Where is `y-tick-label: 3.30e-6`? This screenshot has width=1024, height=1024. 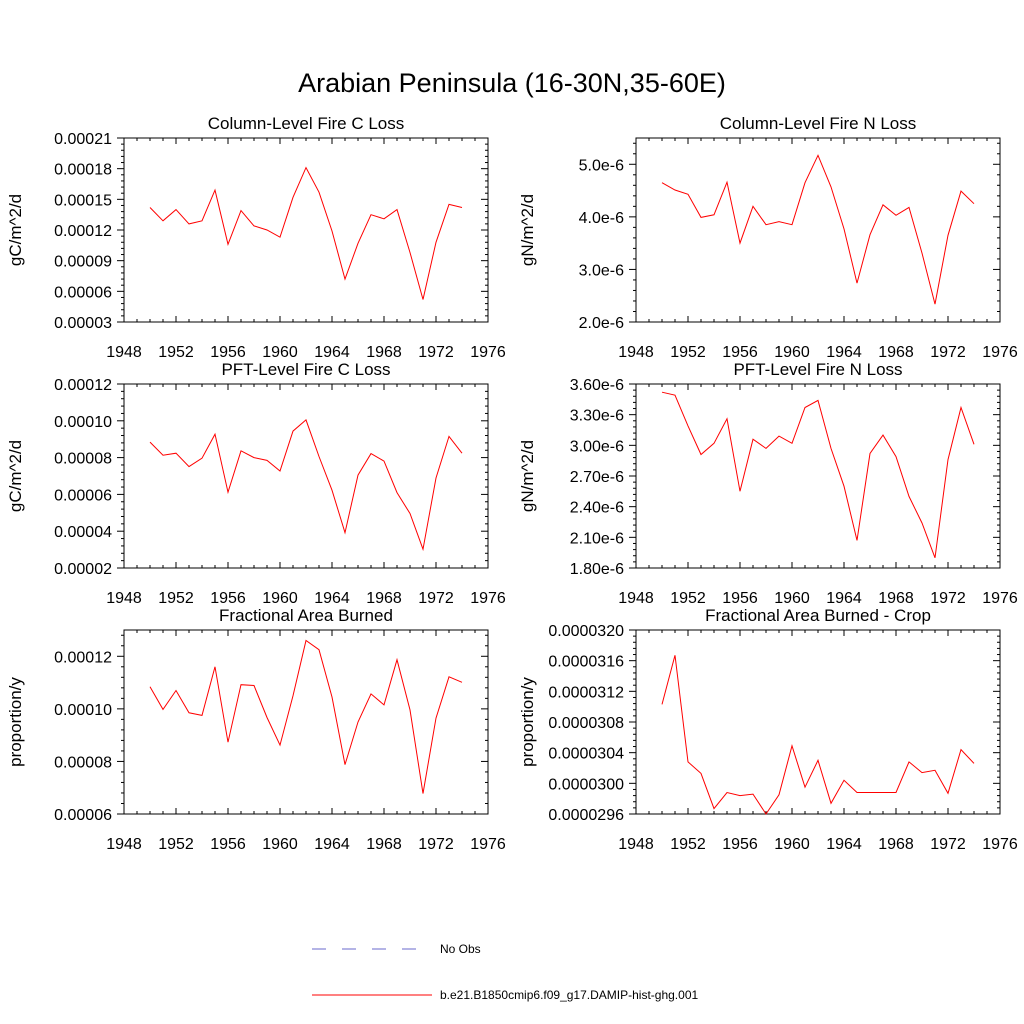 y-tick-label: 3.30e-6 is located at coordinates (597, 416).